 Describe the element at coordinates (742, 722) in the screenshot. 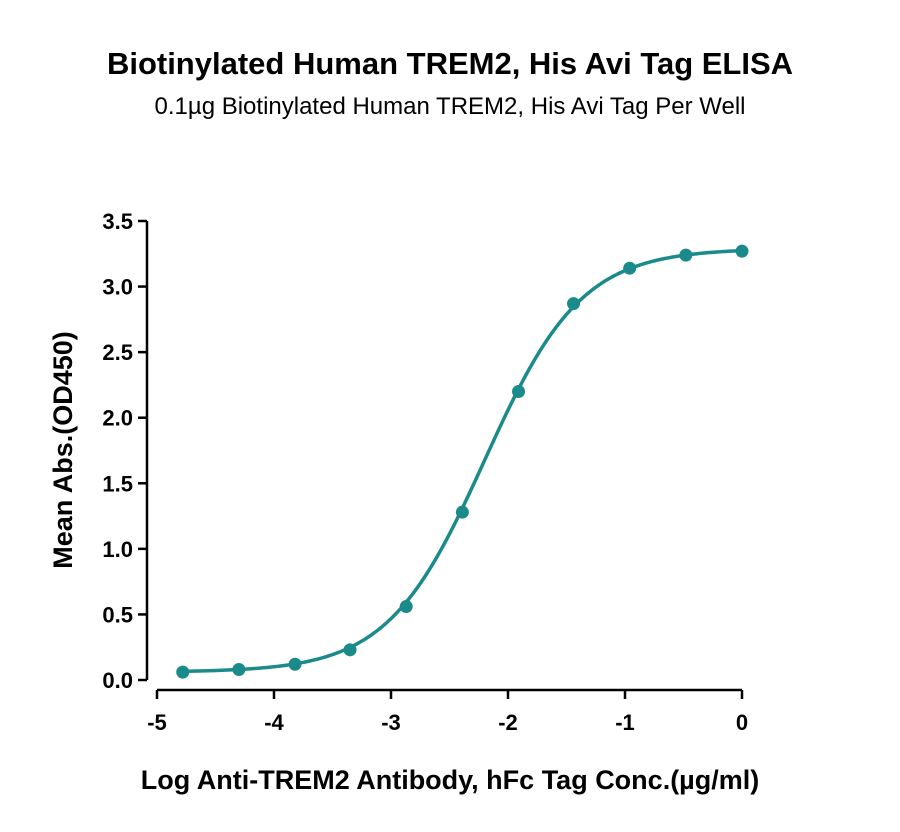

I see `x-tick-label: 0` at that location.